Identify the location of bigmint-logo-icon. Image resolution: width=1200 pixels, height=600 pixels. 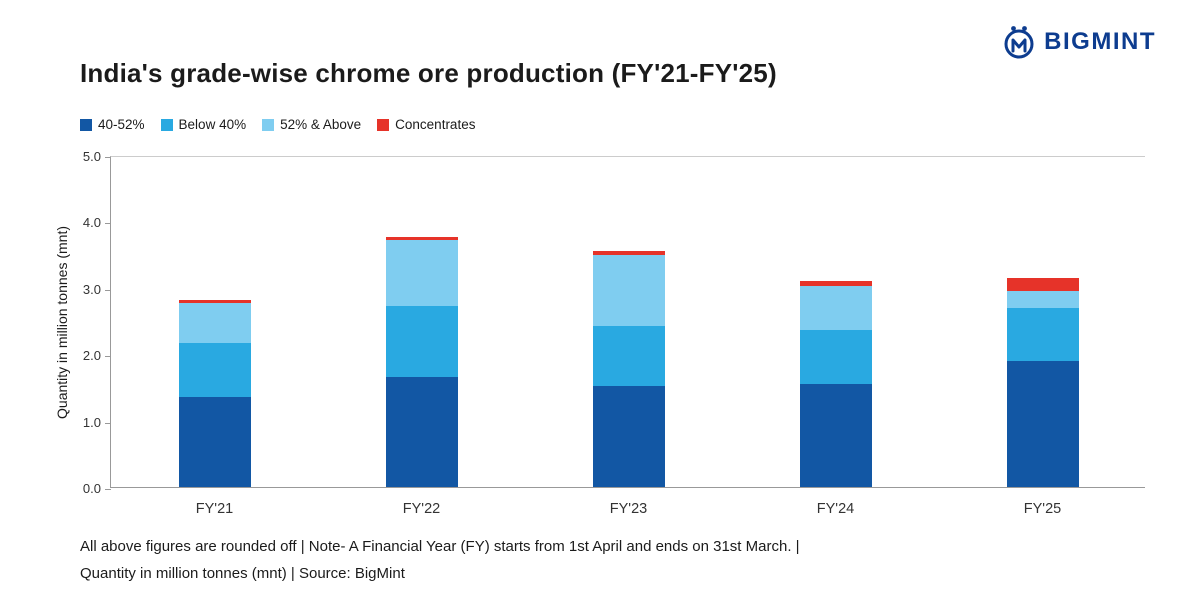
(1019, 42).